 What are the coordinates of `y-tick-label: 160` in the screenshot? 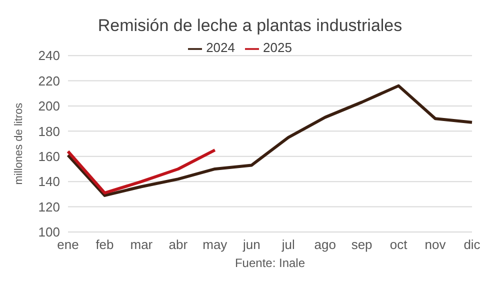 It's located at (49, 156).